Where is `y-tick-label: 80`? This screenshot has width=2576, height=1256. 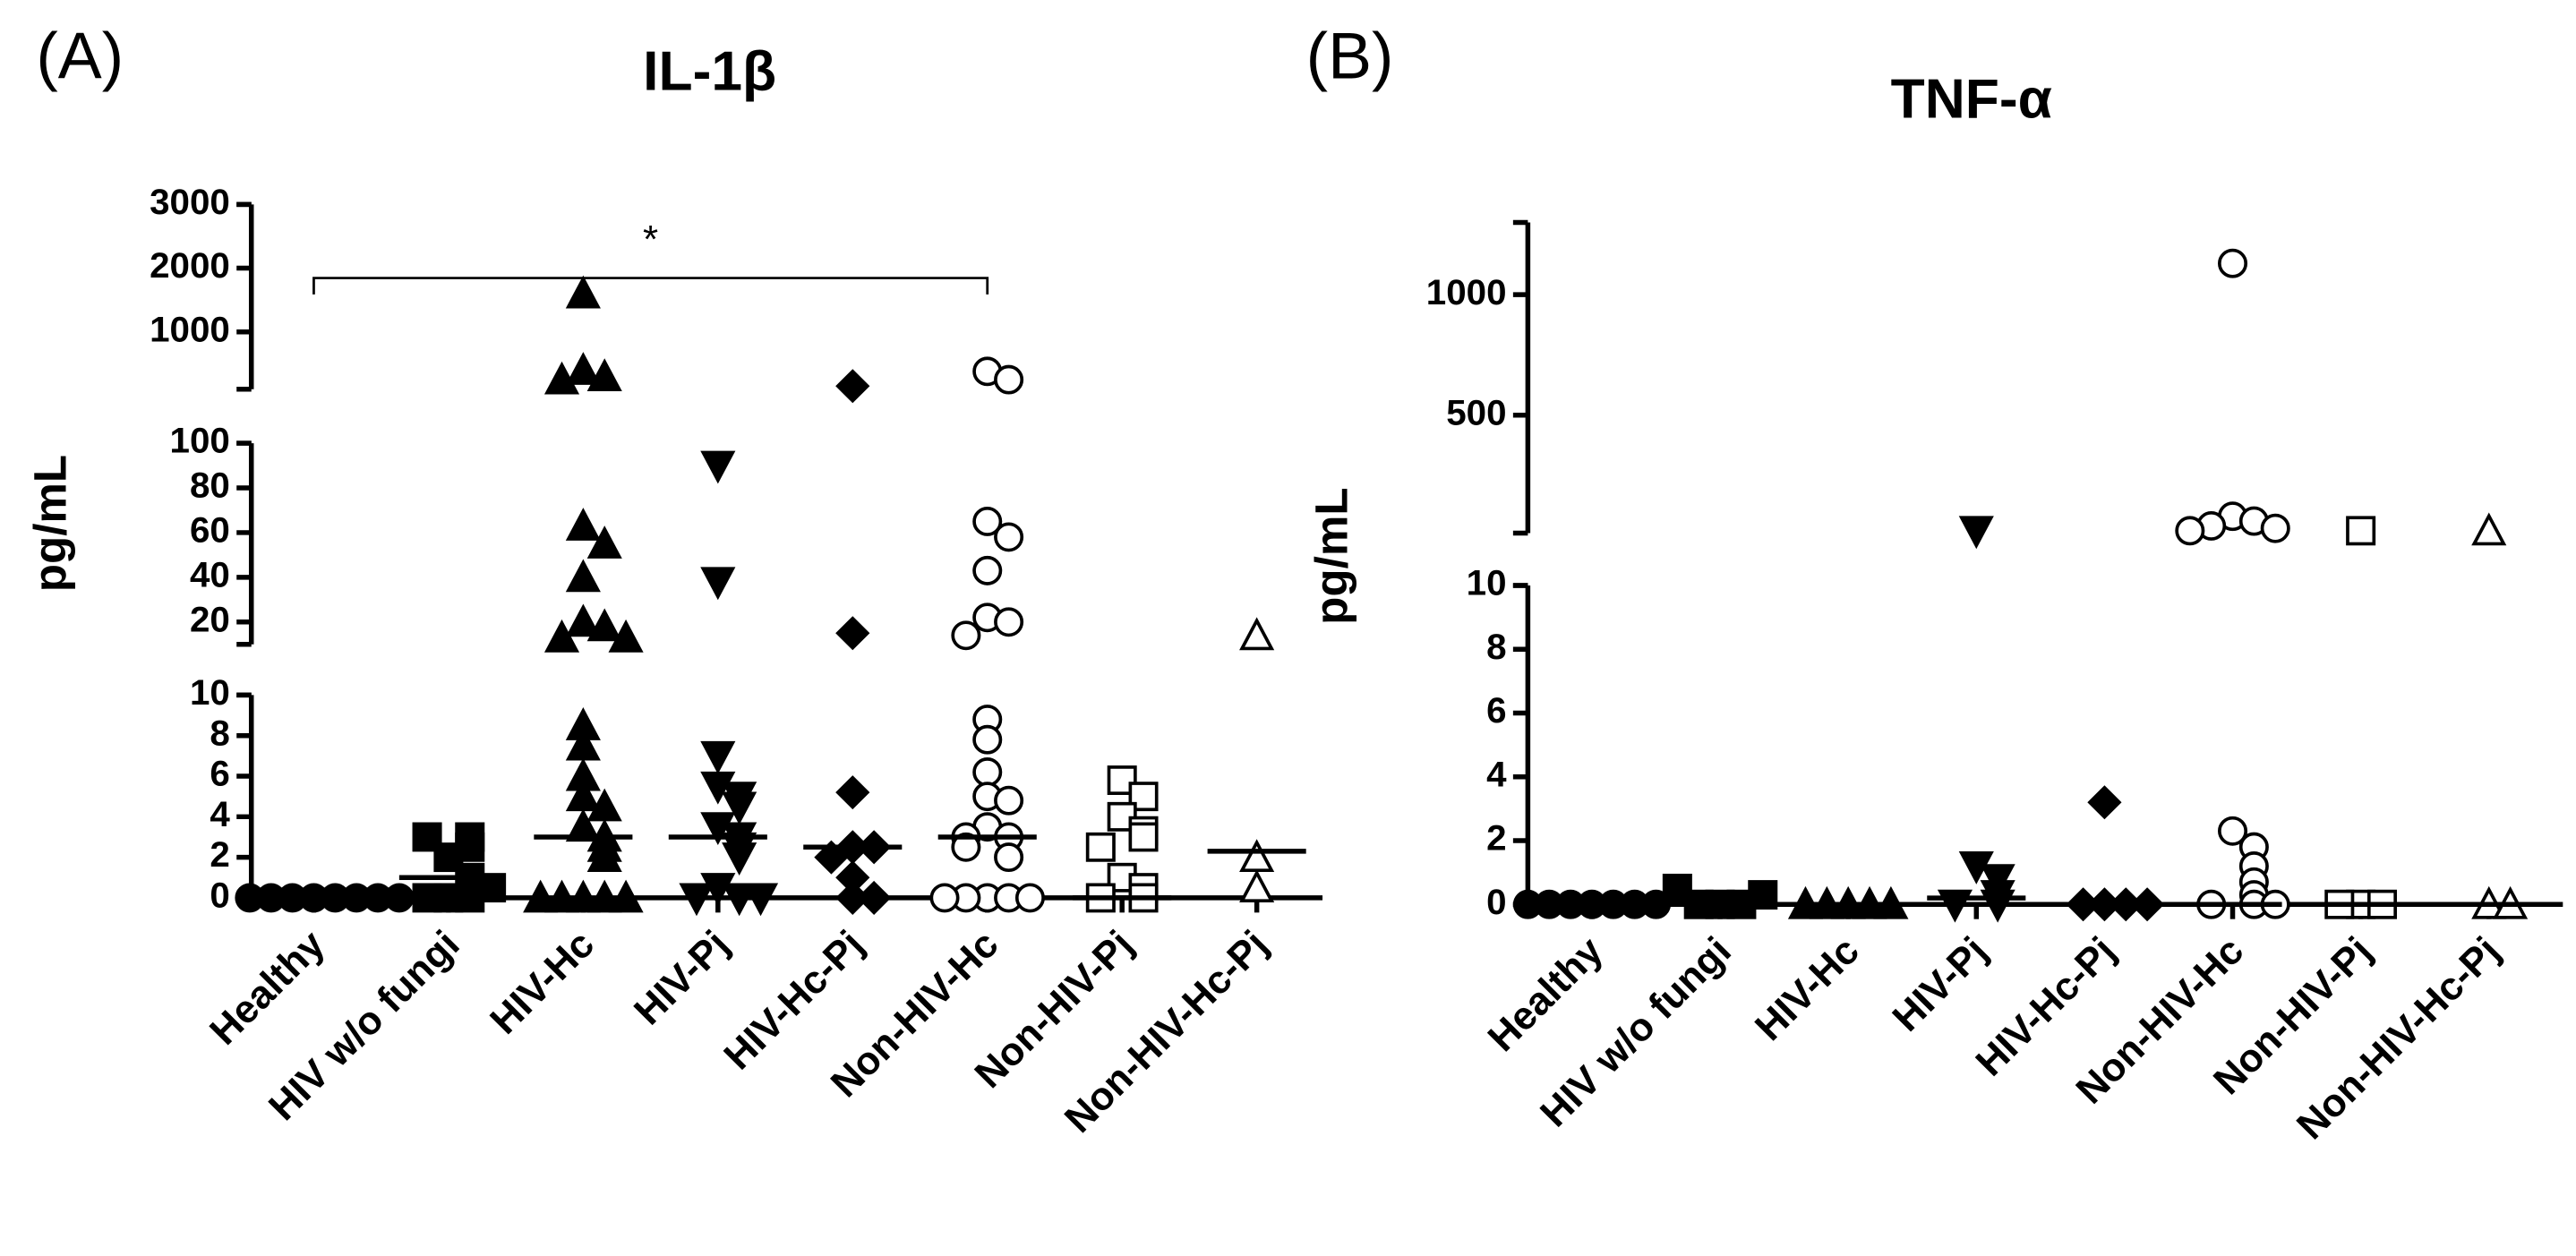
y-tick-label: 80 is located at coordinates (210, 486).